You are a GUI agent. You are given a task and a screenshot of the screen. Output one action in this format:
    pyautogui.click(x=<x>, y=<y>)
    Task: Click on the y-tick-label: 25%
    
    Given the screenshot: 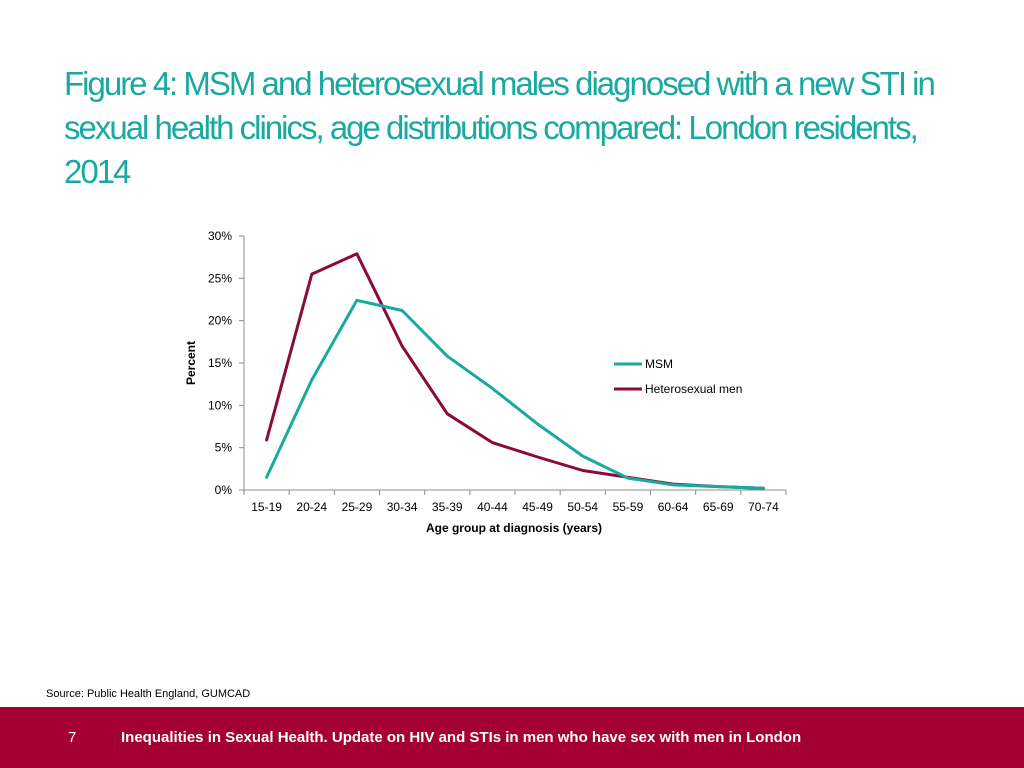 What is the action you would take?
    pyautogui.click(x=220, y=278)
    